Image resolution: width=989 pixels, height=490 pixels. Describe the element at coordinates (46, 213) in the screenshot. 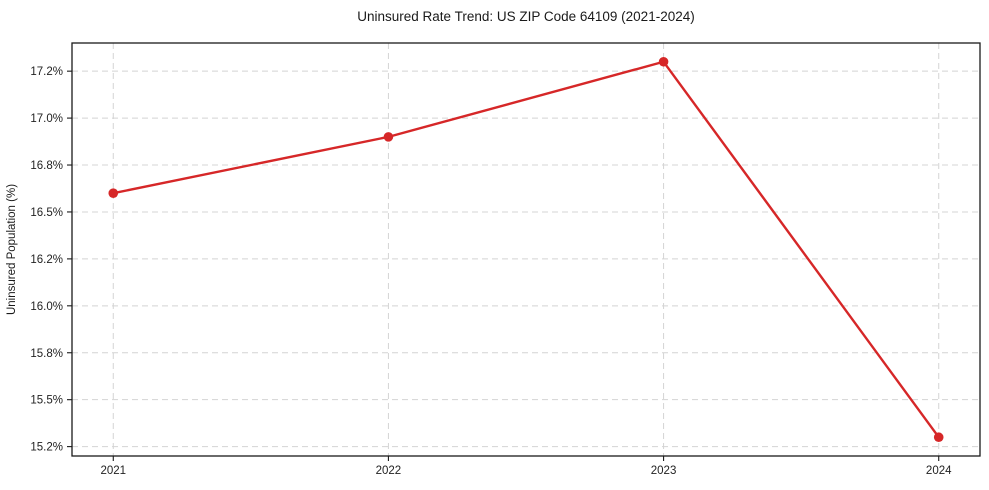

I see `y-tick-label: 16.5%` at that location.